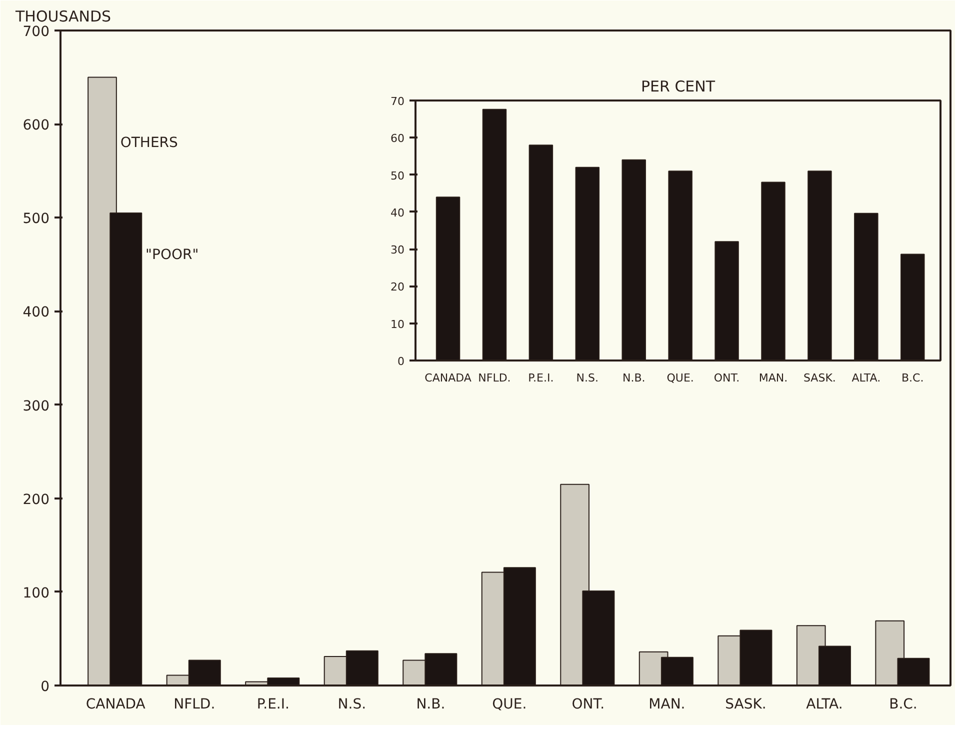  Describe the element at coordinates (36, 500) in the screenshot. I see `y-tick-label: 200` at that location.